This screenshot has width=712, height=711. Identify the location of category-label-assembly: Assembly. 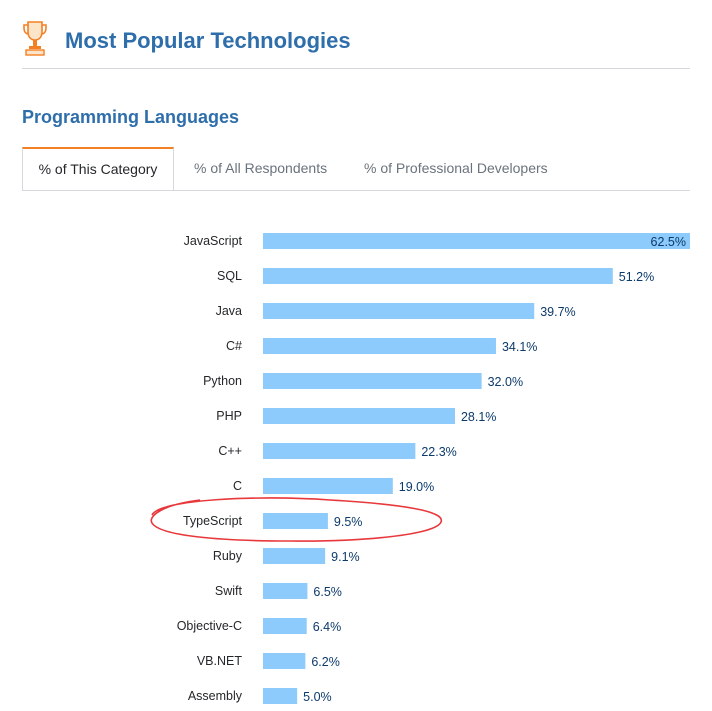
(215, 696).